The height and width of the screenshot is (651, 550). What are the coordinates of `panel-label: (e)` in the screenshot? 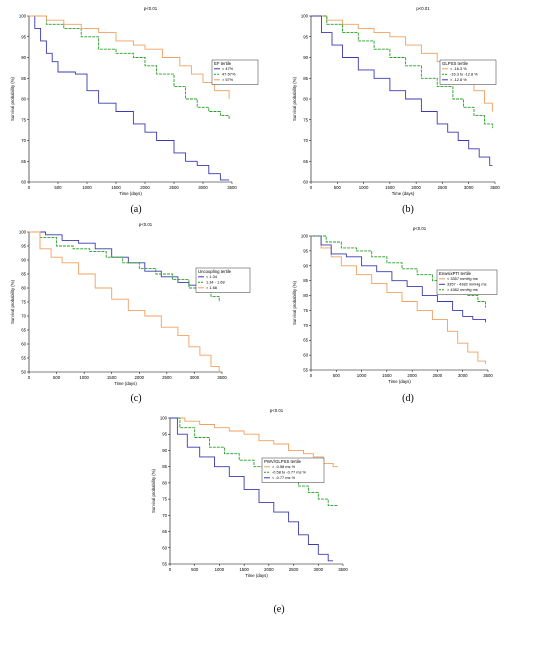 It's located at (278, 609).